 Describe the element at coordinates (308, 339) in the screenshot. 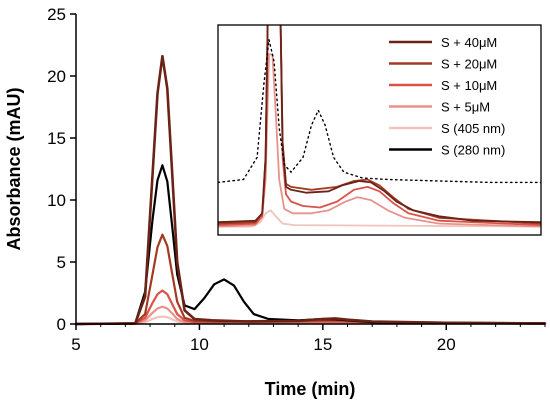

I see `x-tick-group: 5 10 15 20` at that location.